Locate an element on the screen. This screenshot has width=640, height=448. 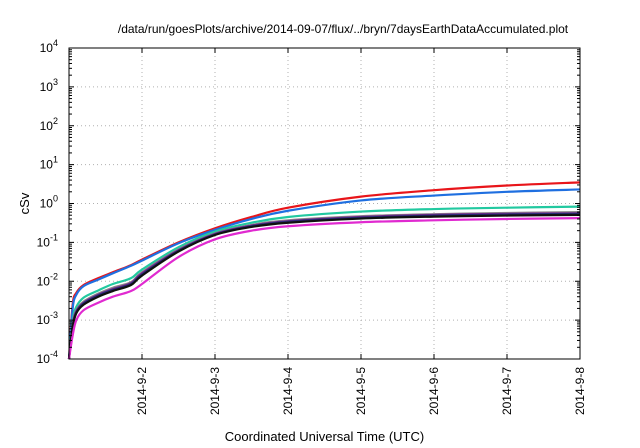
x-tick-label: 2014-9-3 is located at coordinates (215, 391).